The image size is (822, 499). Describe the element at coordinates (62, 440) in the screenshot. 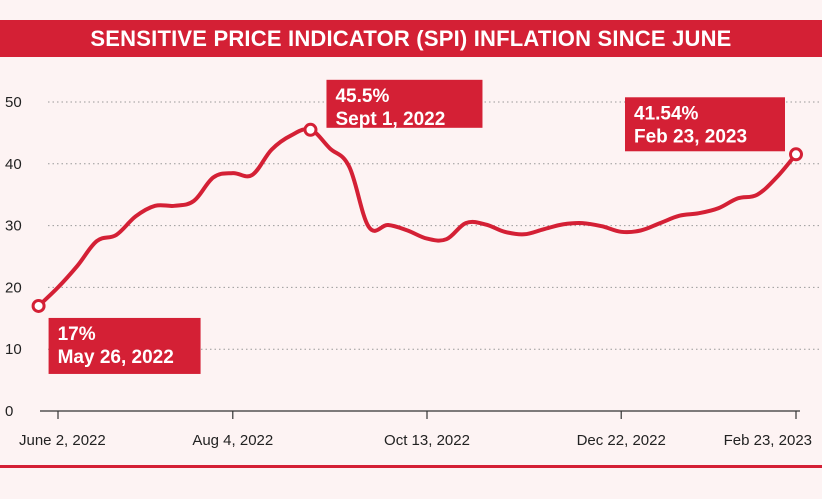

I see `x-tick-label: June 2, 2022` at that location.